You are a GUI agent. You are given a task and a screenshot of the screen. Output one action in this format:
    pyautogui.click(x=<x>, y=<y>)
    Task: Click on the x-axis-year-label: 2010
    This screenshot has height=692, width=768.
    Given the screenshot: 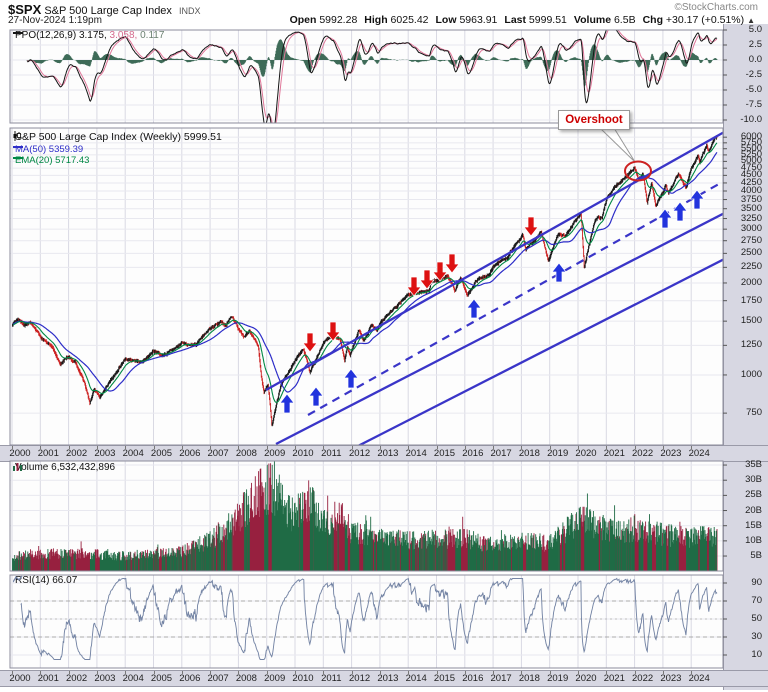 What is the action you would take?
    pyautogui.click(x=303, y=678)
    